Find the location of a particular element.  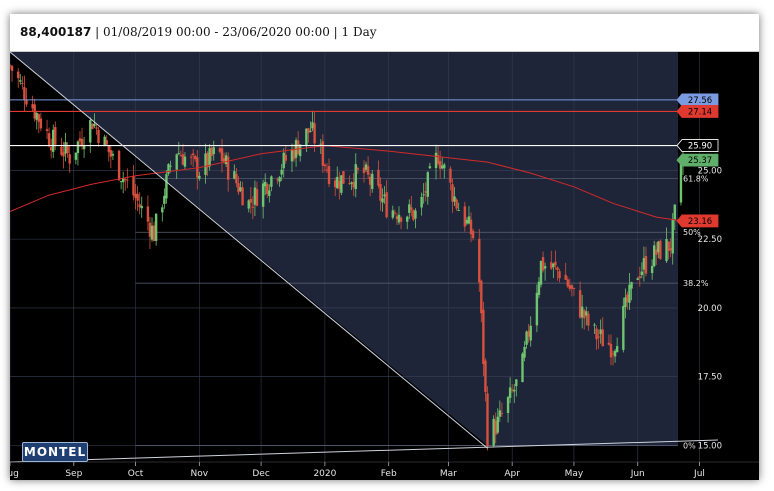

price-tag-label: 27.14 is located at coordinates (700, 112).